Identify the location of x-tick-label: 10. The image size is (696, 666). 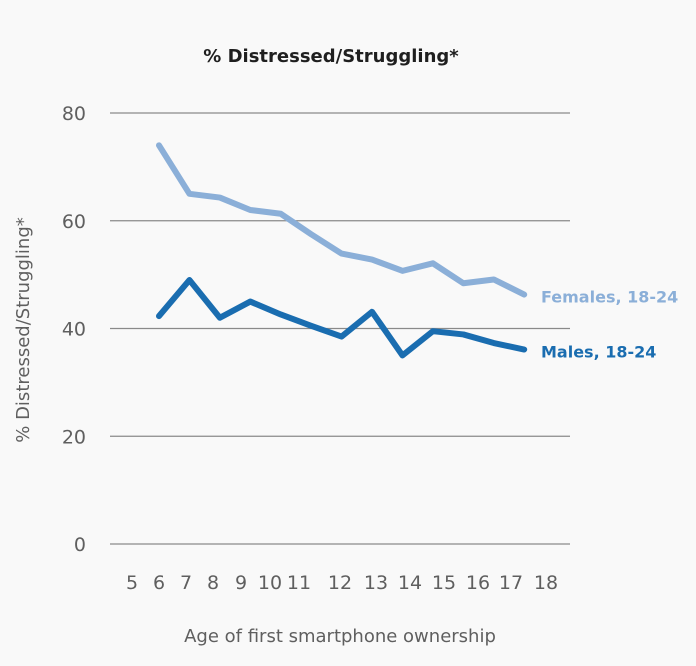
(270, 583).